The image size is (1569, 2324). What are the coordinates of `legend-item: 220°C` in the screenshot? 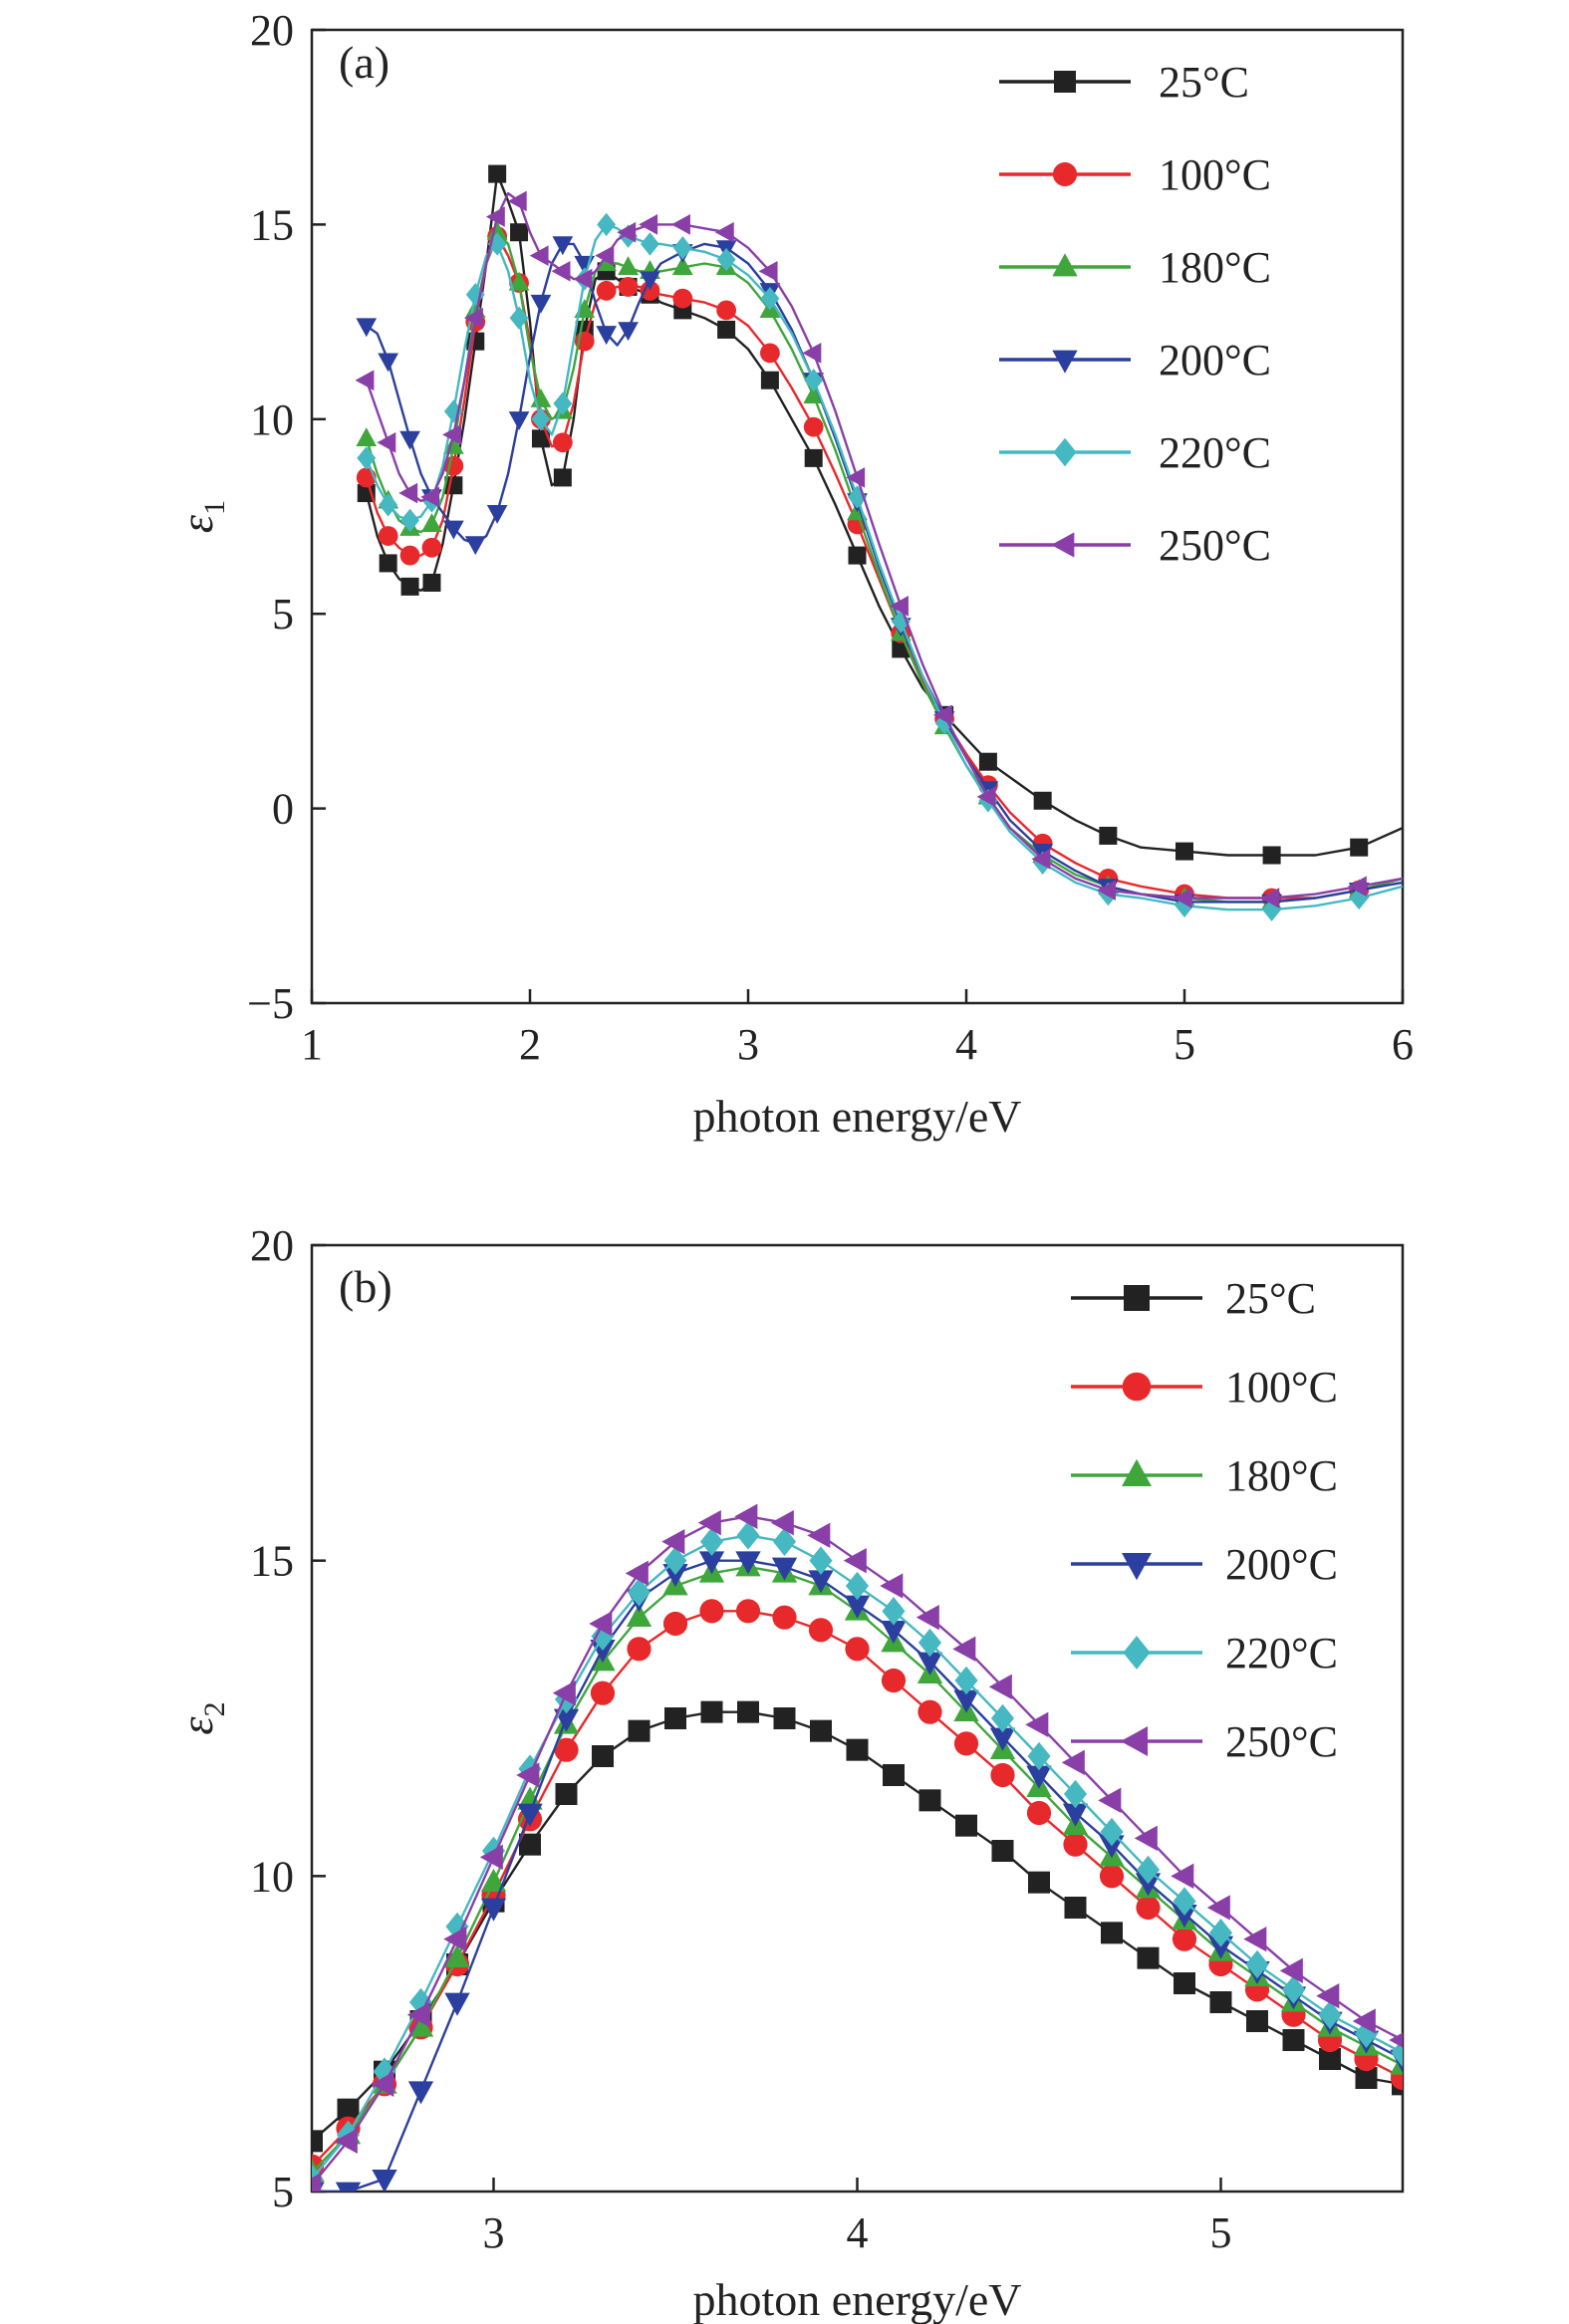 It's located at (1204, 1654).